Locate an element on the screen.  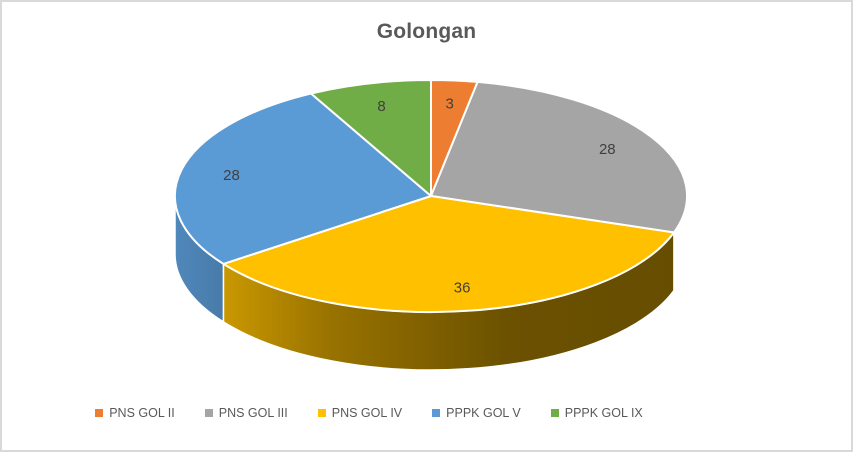
legend-label: PNS GOL III is located at coordinates (253, 413).